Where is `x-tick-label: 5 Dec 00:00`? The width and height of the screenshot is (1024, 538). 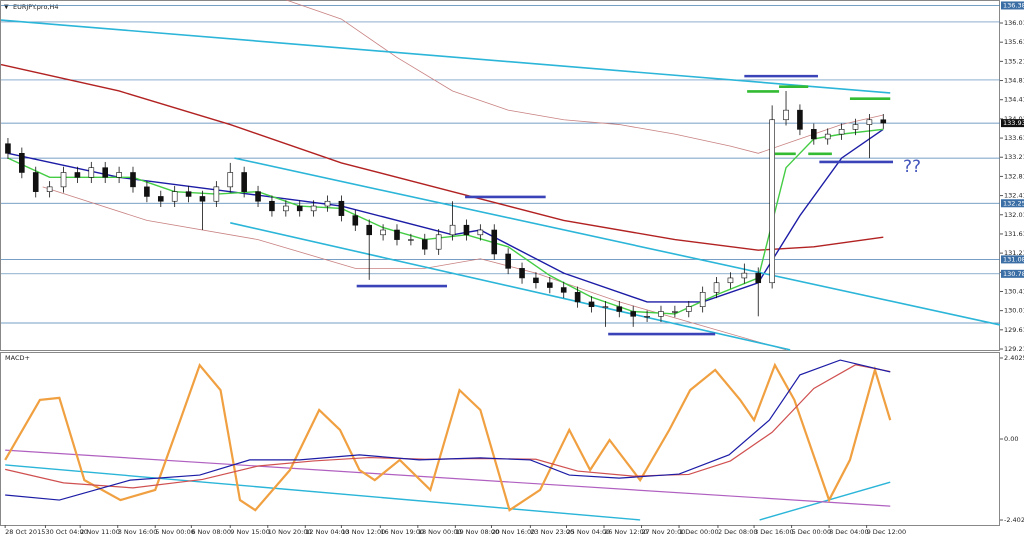 x-tick-label: 5 Dec 00:00 is located at coordinates (812, 532).